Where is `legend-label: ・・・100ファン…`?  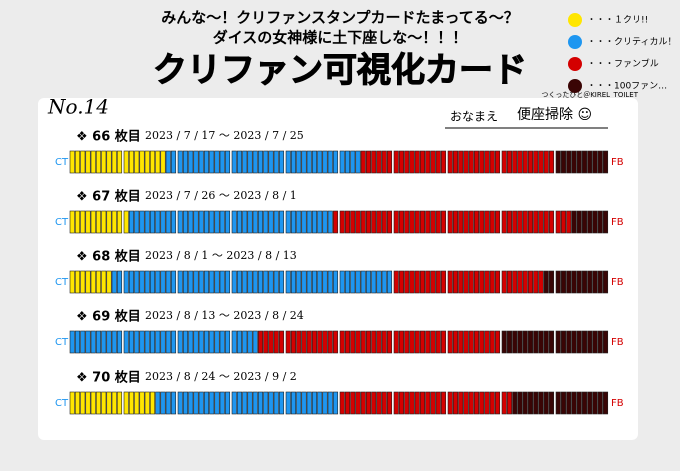
legend-label: ・・・100ファン… is located at coordinates (627, 87).